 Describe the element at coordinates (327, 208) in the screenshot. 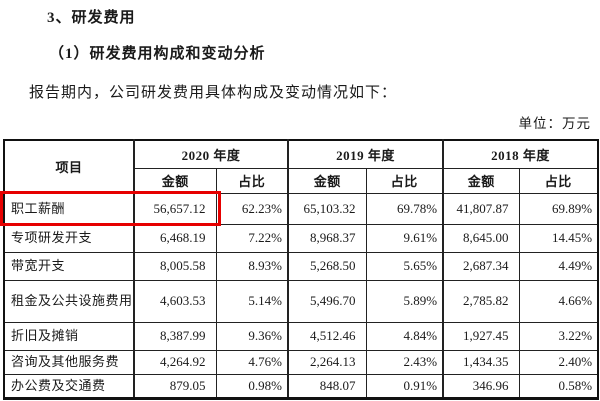

I see `amount-cell: 65,103.32` at that location.